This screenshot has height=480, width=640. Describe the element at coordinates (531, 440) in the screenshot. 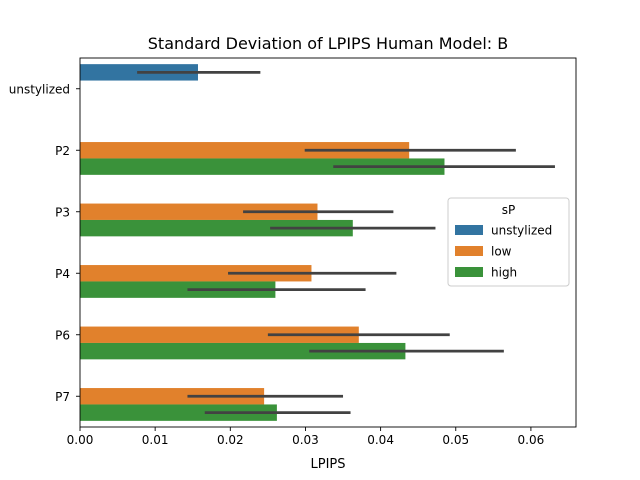

I see `x-tick-label: 0.06` at that location.